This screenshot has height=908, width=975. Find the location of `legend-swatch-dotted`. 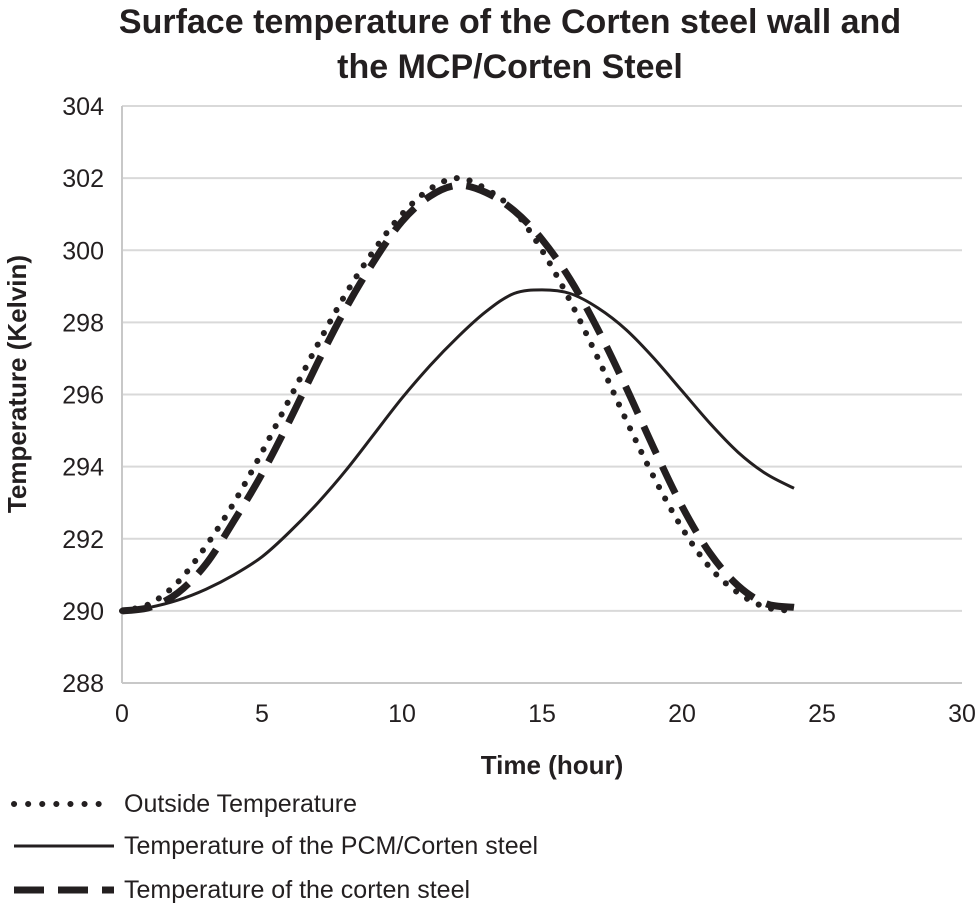

legend-swatch-dotted is located at coordinates (62, 804).